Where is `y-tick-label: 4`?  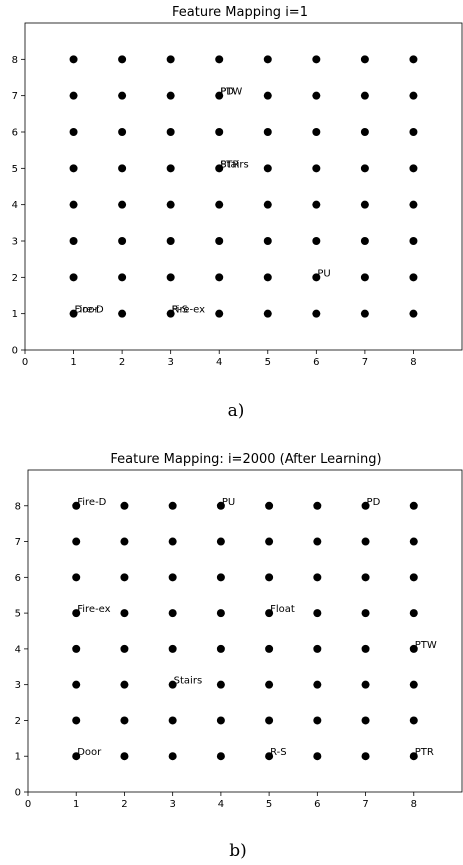 y-tick-label: 4 is located at coordinates (18, 649).